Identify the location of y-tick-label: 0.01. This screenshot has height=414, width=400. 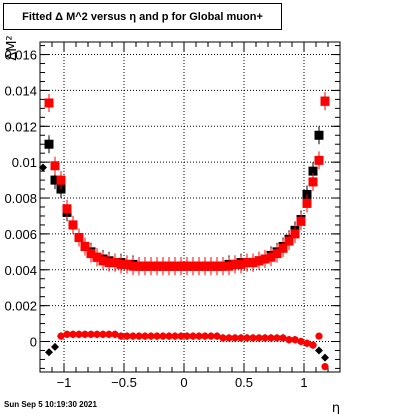
(24, 162).